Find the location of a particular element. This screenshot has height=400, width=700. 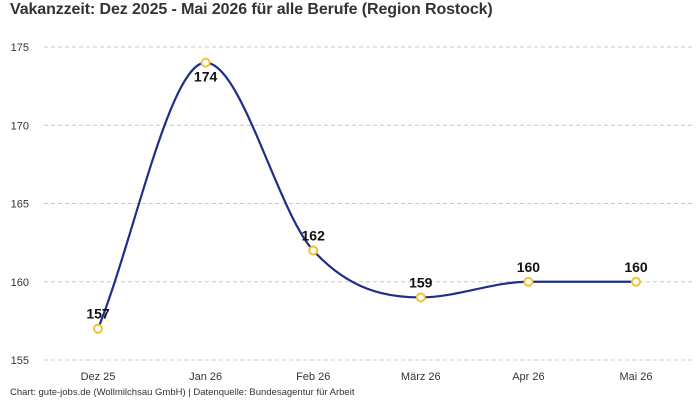

y-tick-label: 155 is located at coordinates (20, 361).